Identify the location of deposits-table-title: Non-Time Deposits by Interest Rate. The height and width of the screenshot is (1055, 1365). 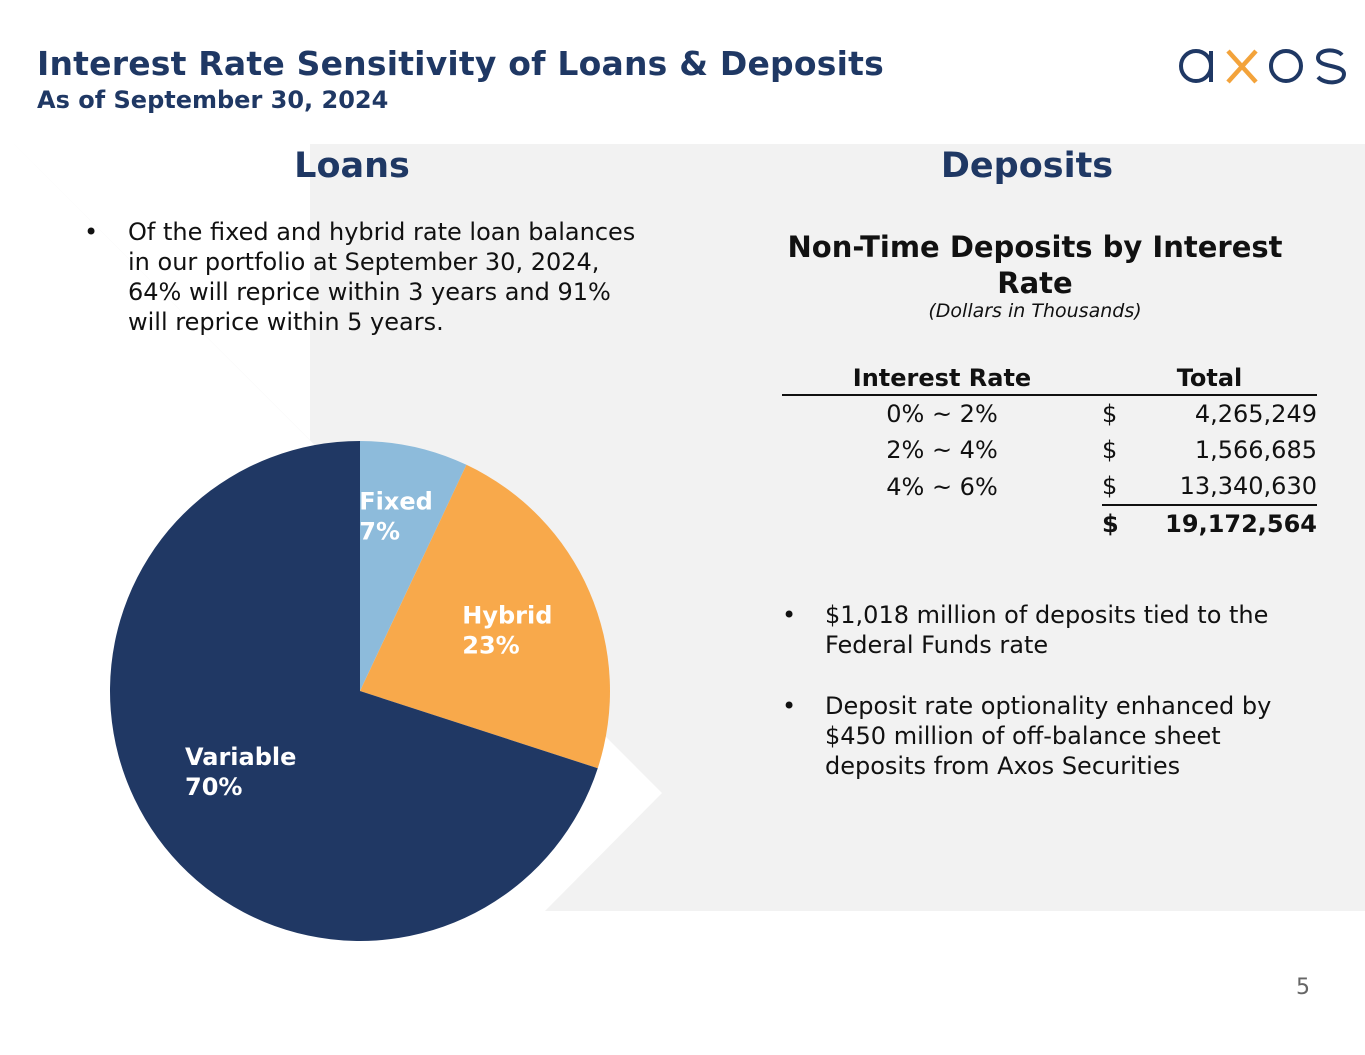
(1035, 265).